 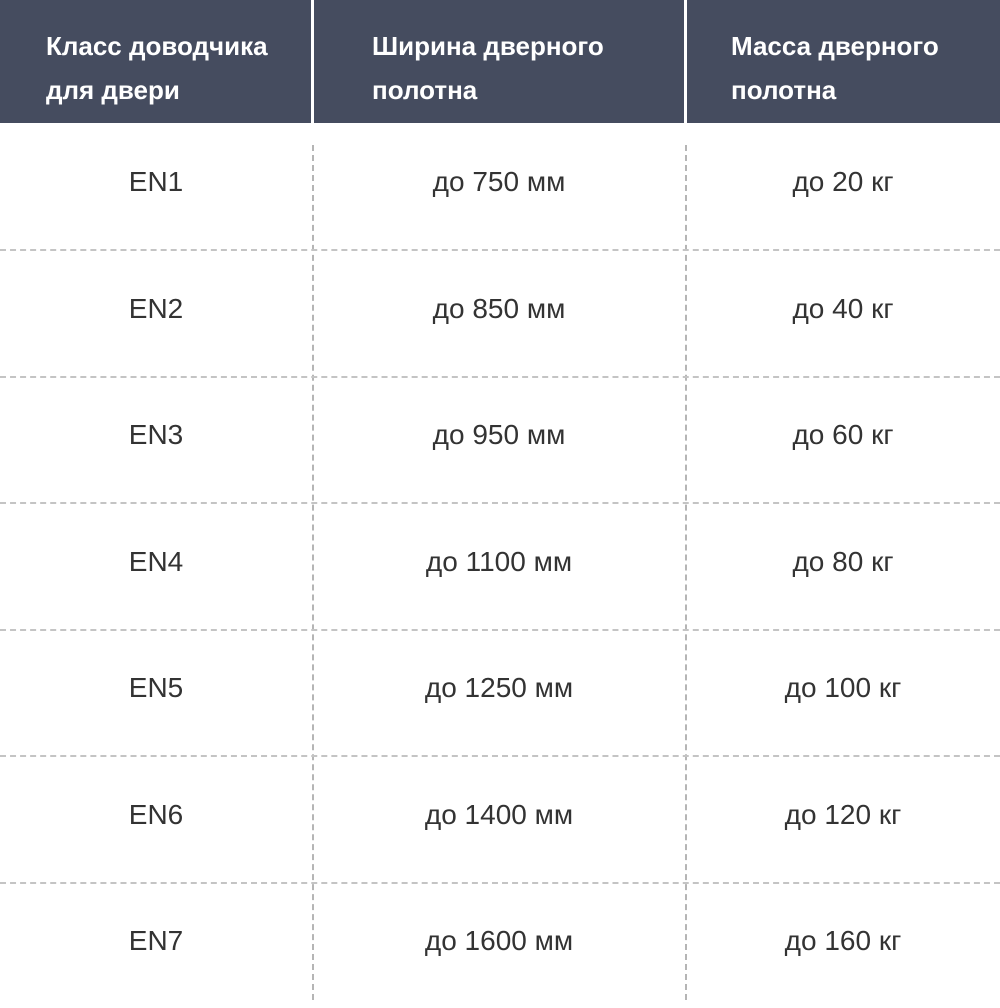 I want to click on table-row: EN4 до 1100 мм до 80 кг, so click(x=500, y=567).